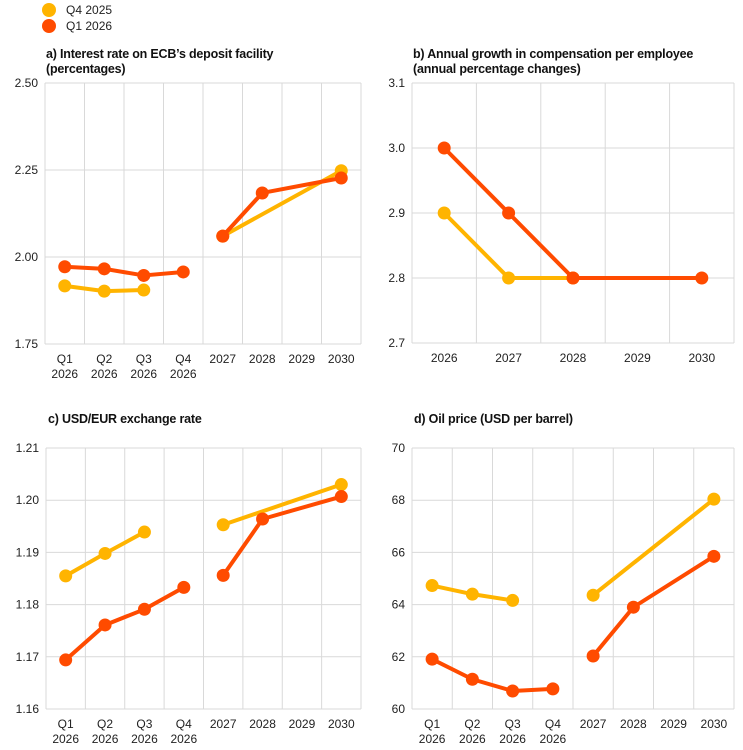  What do you see at coordinates (125, 419) in the screenshot?
I see `panel-c-title: c) USD/EUR exchange rate` at bounding box center [125, 419].